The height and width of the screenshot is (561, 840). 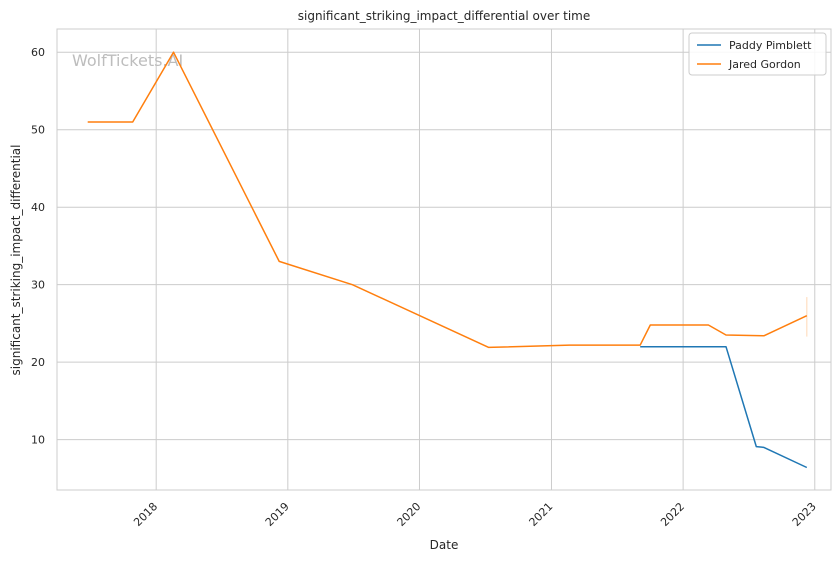 I want to click on y-tick-label: 60, so click(x=38, y=52).